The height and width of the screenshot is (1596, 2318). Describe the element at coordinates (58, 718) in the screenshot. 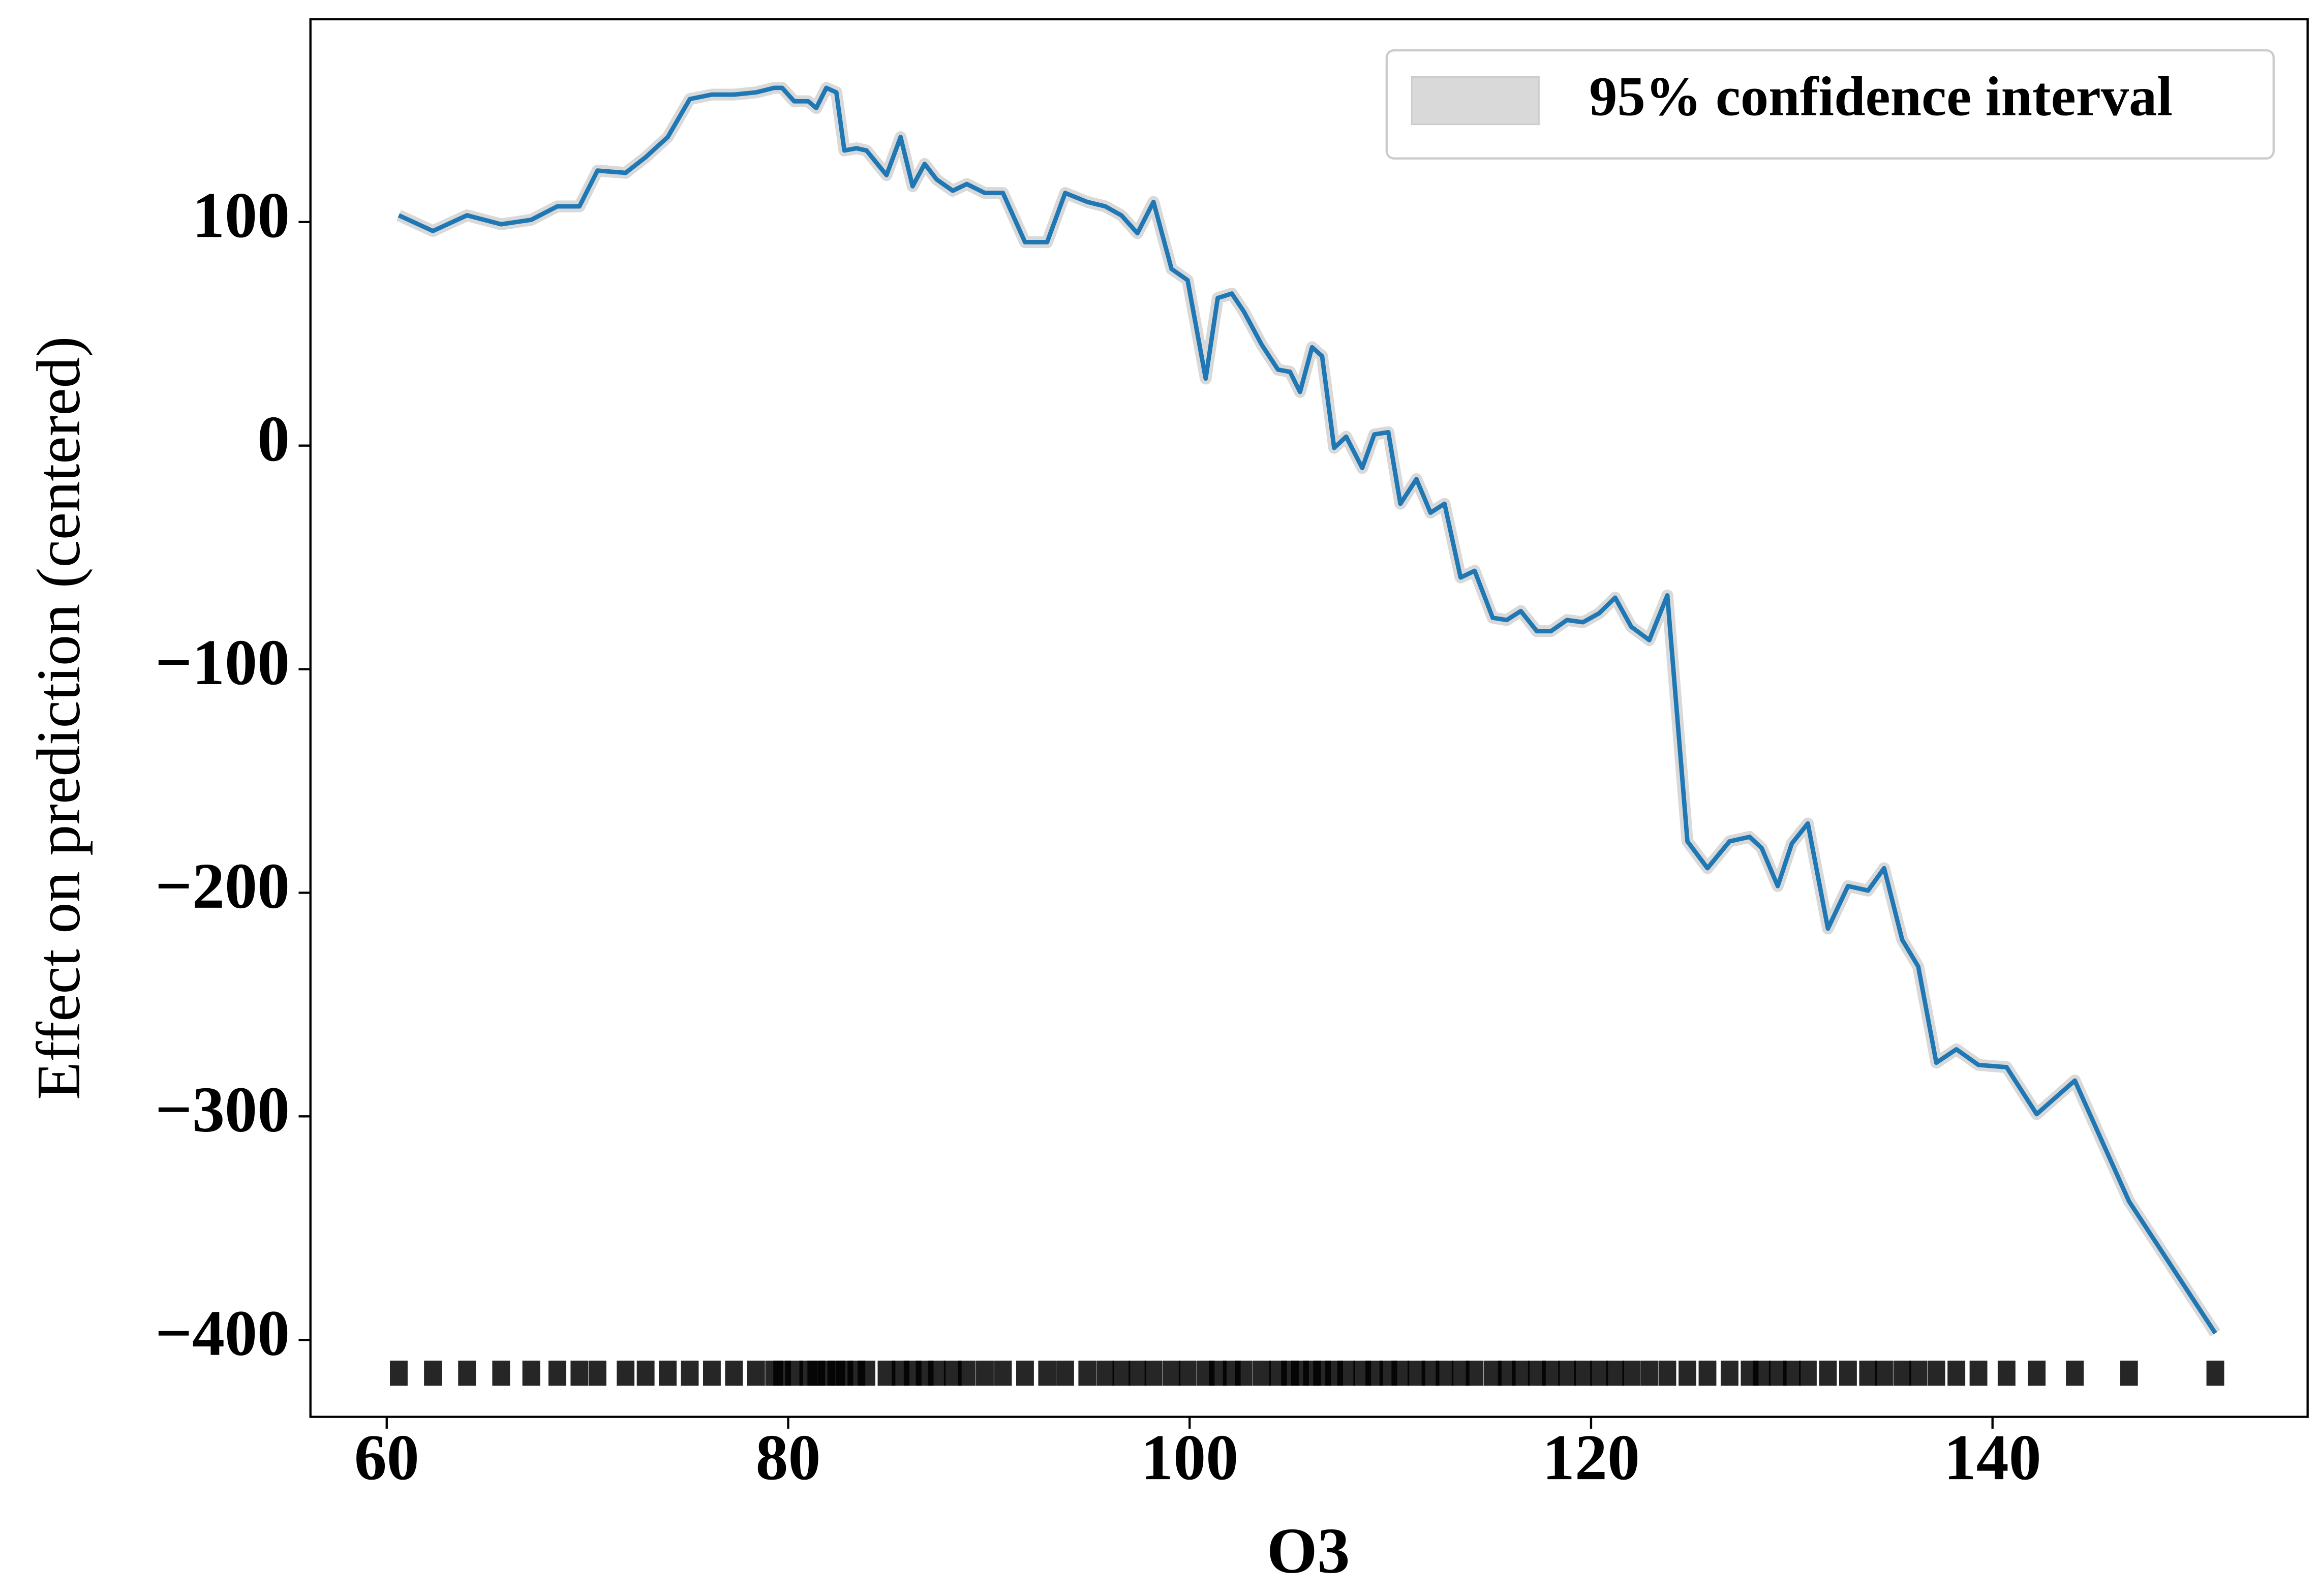

I see `y-axis-label: Effect on prediction (centered)` at that location.